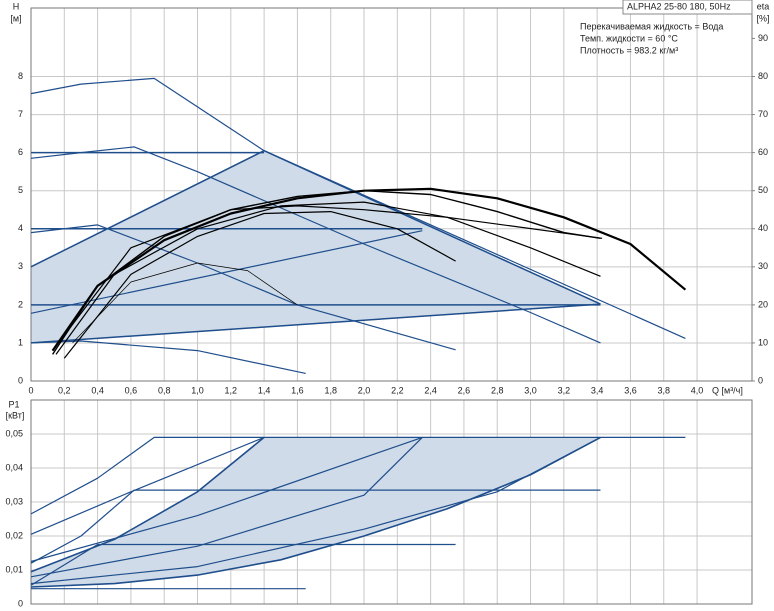  Describe the element at coordinates (20, 266) in the screenshot. I see `y-tick-label: 3` at that location.